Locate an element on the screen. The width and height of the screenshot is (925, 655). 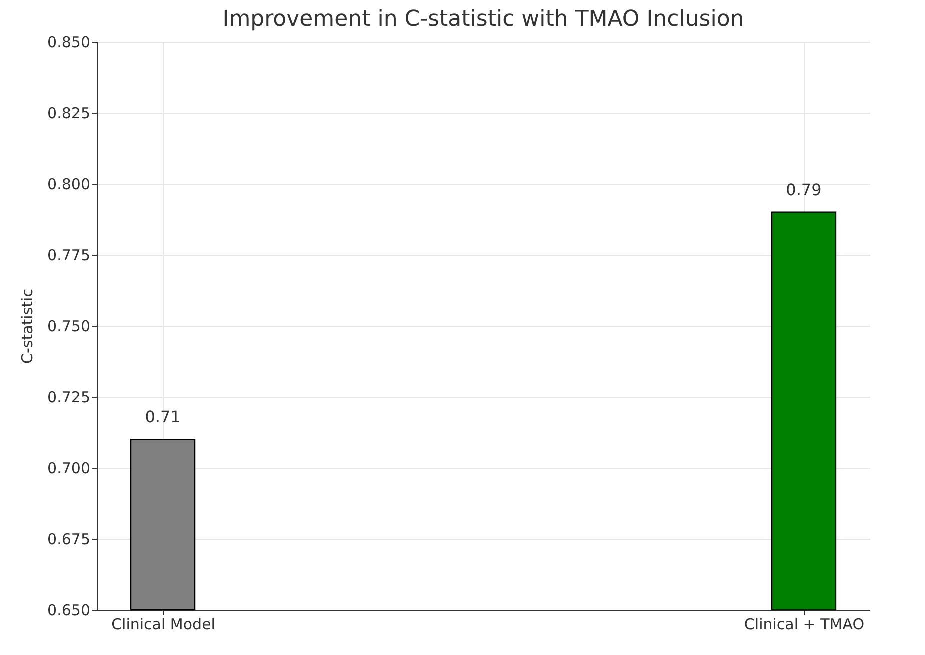
y-tick-label: 0.700 is located at coordinates (69, 469).